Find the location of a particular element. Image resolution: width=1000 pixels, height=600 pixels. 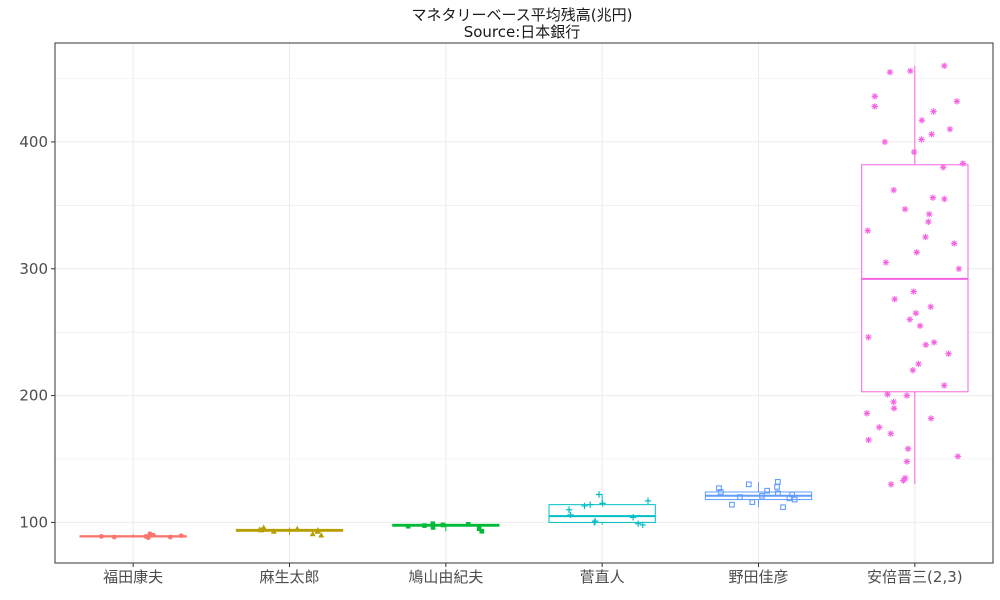

x-axis: 福田康夫 麻生太郎 鳩山由紀夫 菅直人 野田佳彦 安倍晋三(2,3) is located at coordinates (532, 574).